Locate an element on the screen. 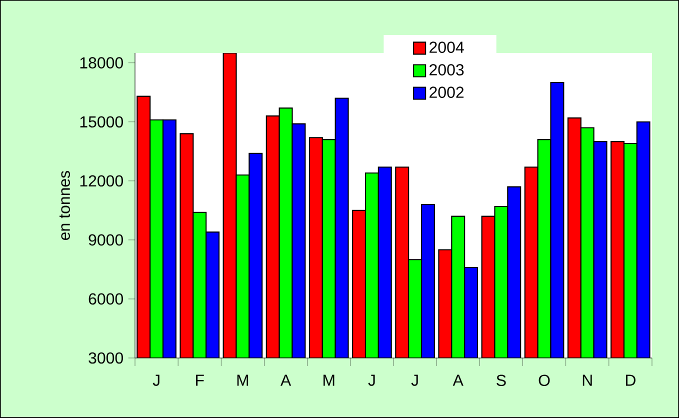  y-tick-label: 9000 is located at coordinates (106, 240).